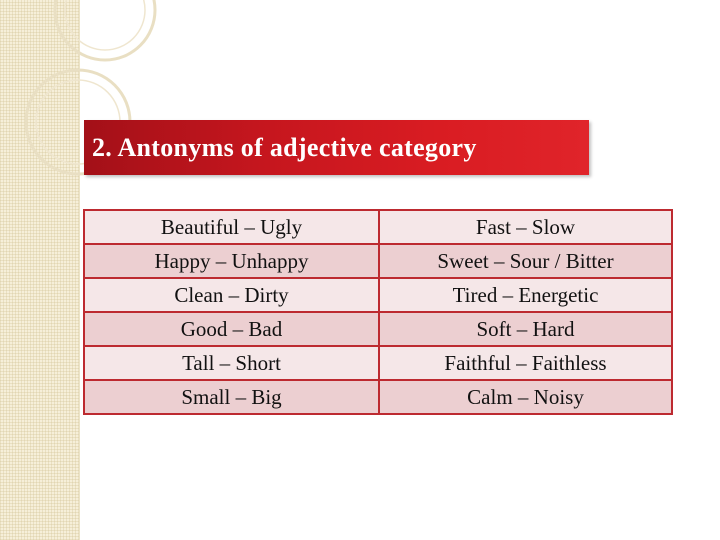  Describe the element at coordinates (525, 329) in the screenshot. I see `table-cell: Soft – Hard` at that location.